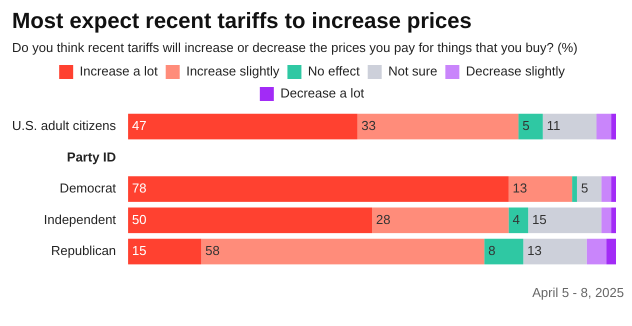 This screenshot has height=326, width=632. What do you see at coordinates (492, 250) in the screenshot?
I see `data-label: 8` at bounding box center [492, 250].